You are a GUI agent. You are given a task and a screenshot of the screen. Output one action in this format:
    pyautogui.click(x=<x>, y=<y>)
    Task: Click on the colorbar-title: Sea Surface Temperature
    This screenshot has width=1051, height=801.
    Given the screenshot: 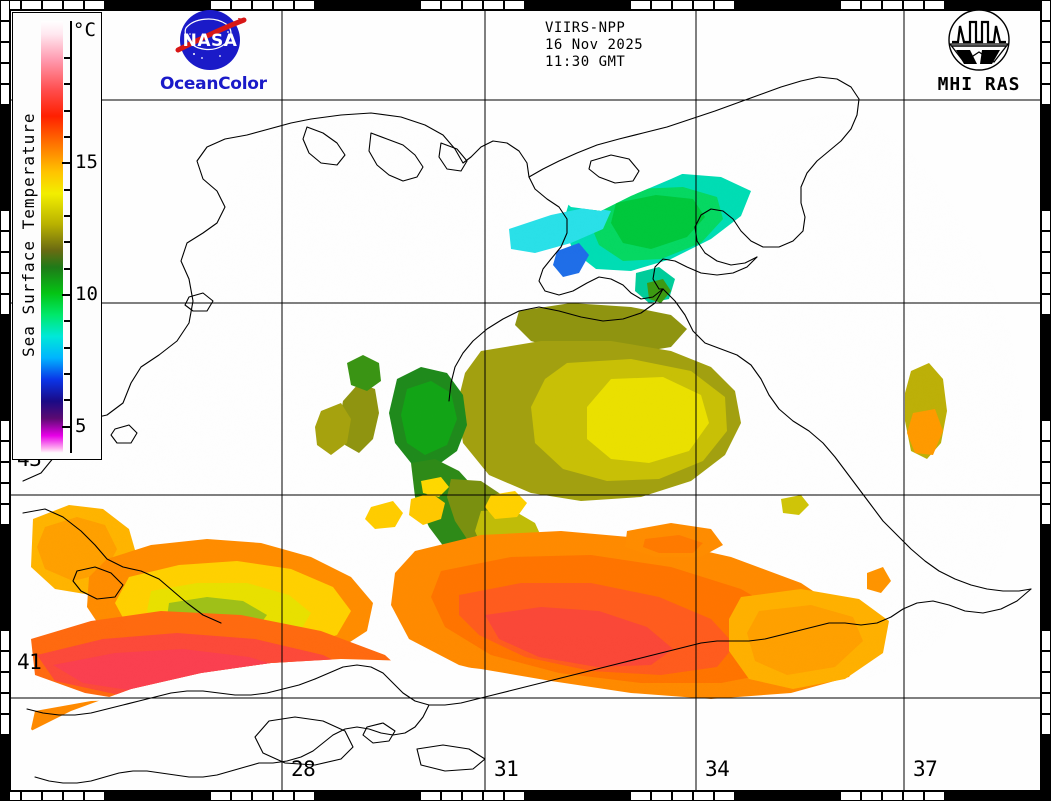 What is the action you would take?
    pyautogui.click(x=28, y=235)
    